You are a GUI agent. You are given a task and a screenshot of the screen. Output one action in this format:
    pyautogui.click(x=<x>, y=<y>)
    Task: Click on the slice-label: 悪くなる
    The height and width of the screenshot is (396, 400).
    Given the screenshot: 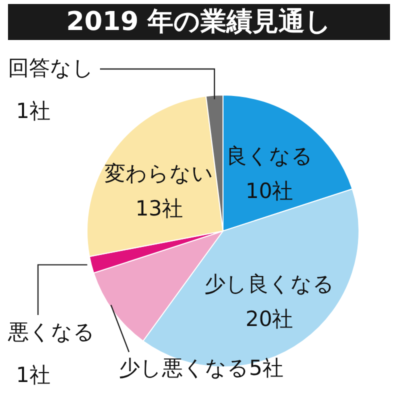 What is the action you would take?
    pyautogui.click(x=51, y=332)
    